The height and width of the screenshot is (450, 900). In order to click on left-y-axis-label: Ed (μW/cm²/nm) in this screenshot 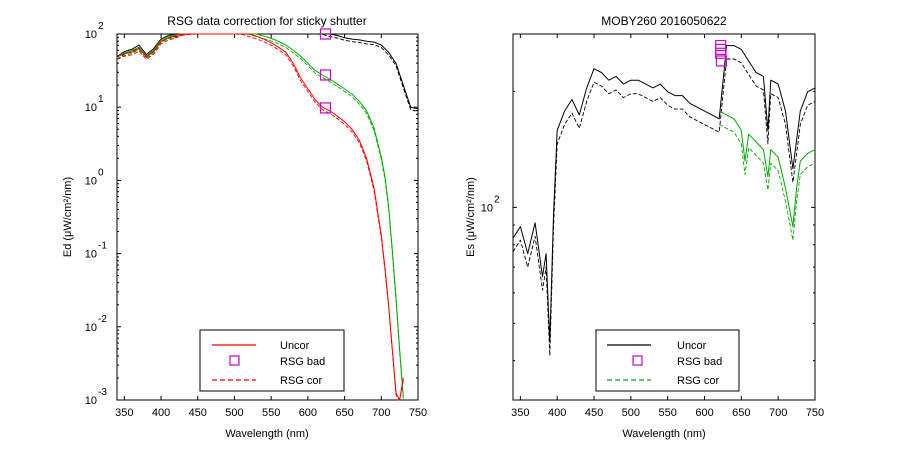, I will do `click(68, 217)`.